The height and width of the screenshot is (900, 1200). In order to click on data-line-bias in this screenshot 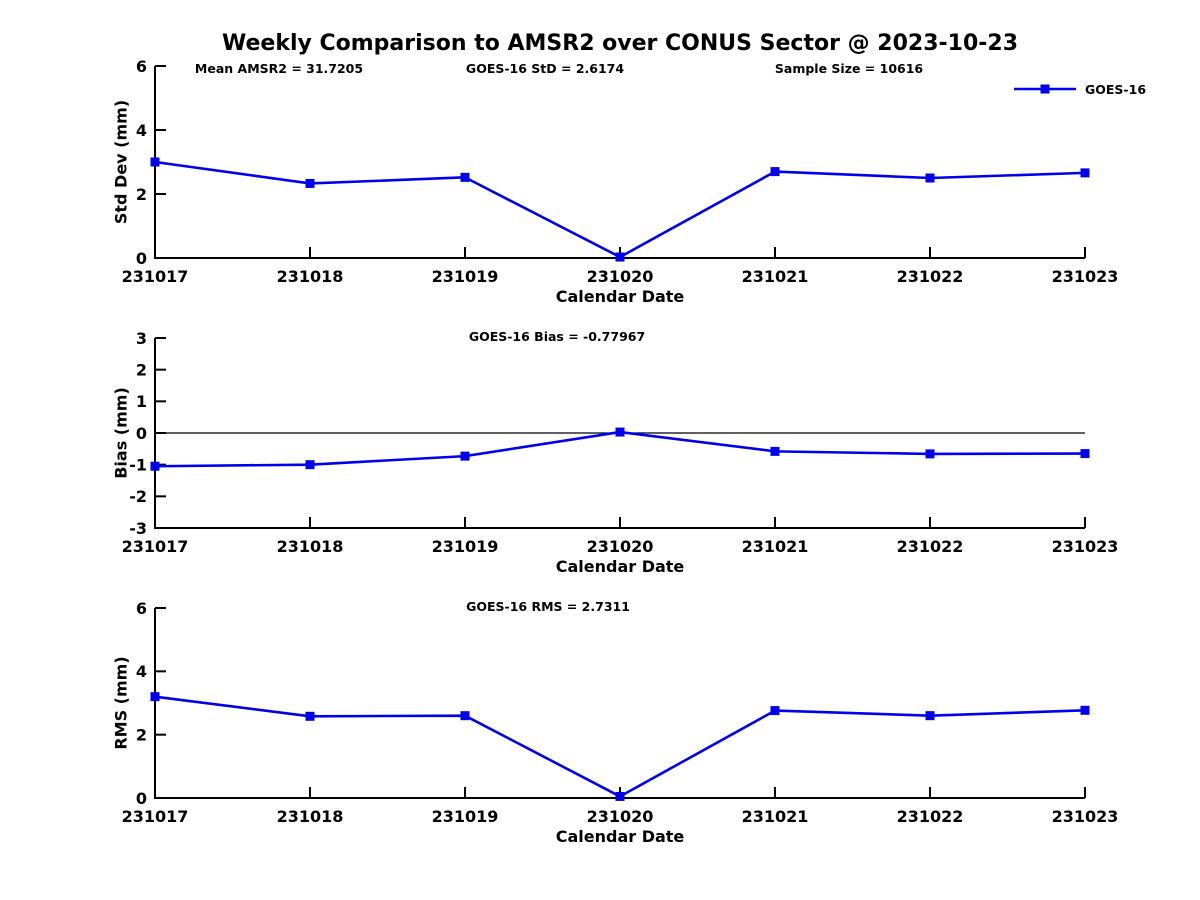, I will do `click(620, 449)`.